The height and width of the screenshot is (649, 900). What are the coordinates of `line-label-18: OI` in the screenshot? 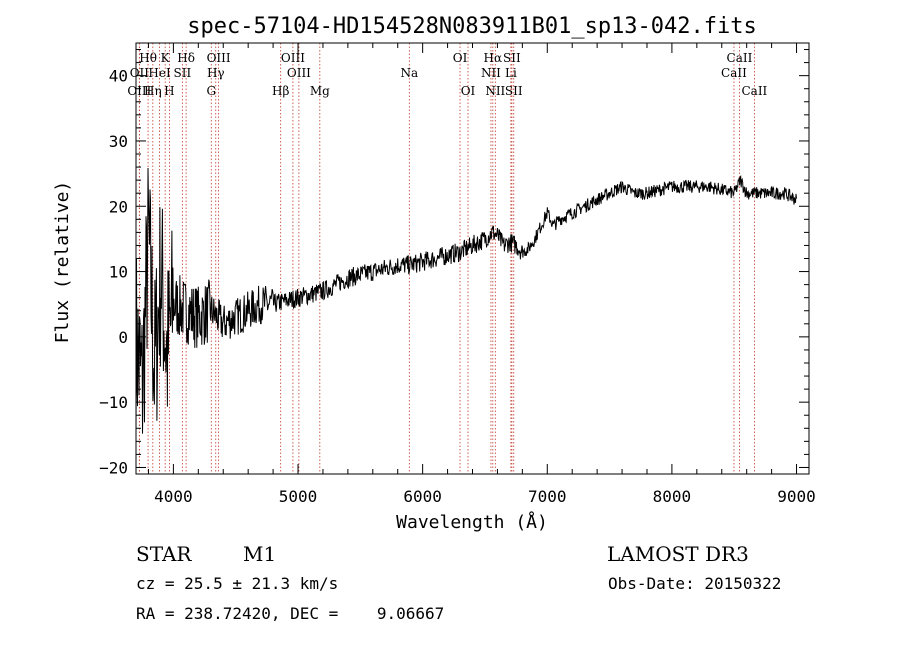 It's located at (468, 91).